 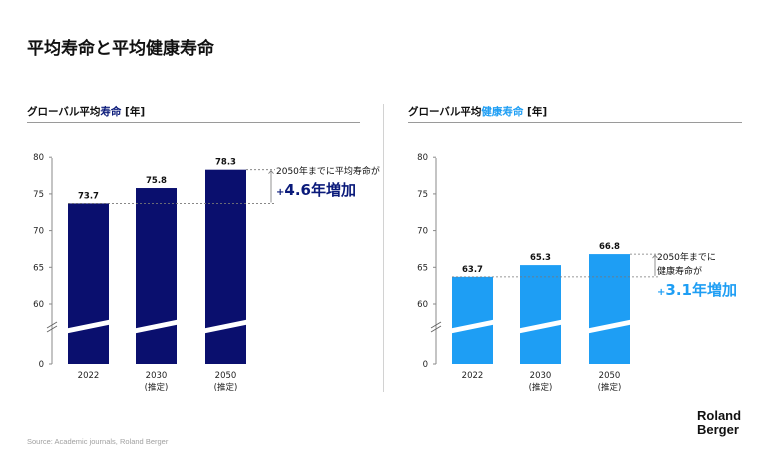 I want to click on life-expectancy-increase-annotation: 2050年までに平均寿命が +4.6年増加, so click(x=328, y=184).